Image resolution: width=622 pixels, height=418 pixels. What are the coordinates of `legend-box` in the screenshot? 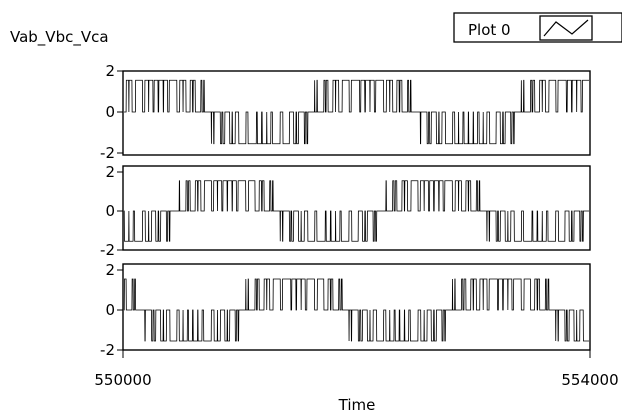 It's located at (537, 27).